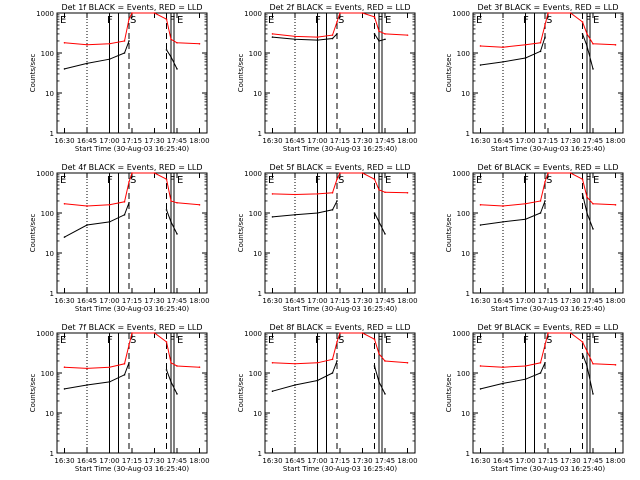  I want to click on y-tick-label: 100, so click(463, 374).